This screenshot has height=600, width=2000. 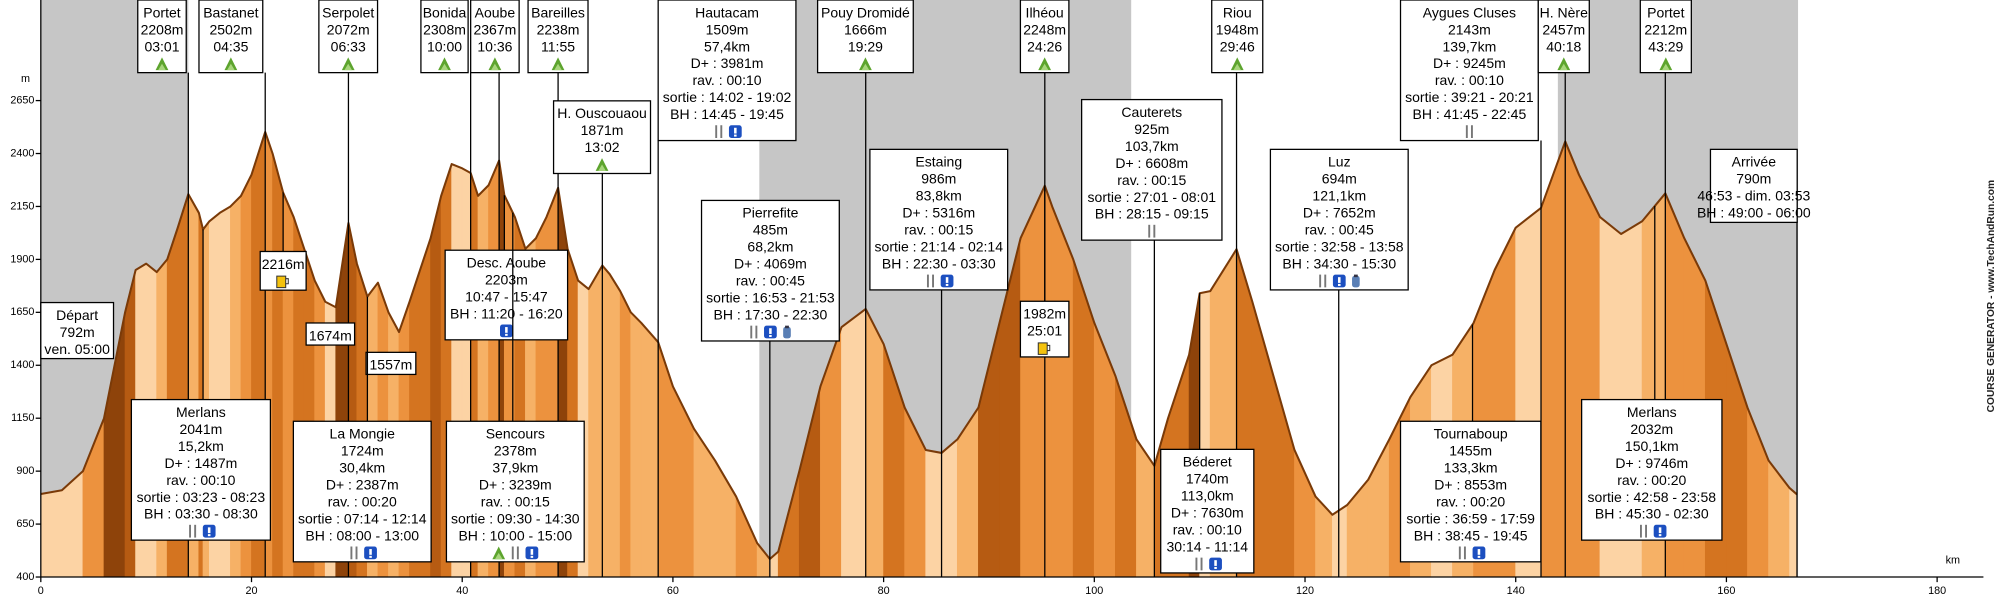 I want to click on waypoint-text: D+ : 7652m, so click(x=1339, y=213).